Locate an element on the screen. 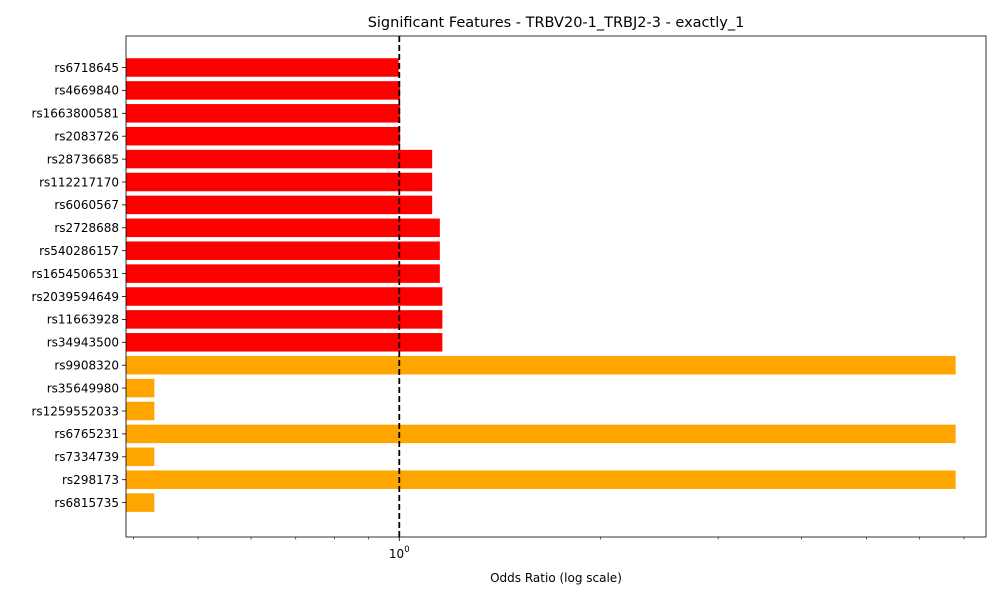  y-tick-label: rs2039594649 is located at coordinates (75, 297).